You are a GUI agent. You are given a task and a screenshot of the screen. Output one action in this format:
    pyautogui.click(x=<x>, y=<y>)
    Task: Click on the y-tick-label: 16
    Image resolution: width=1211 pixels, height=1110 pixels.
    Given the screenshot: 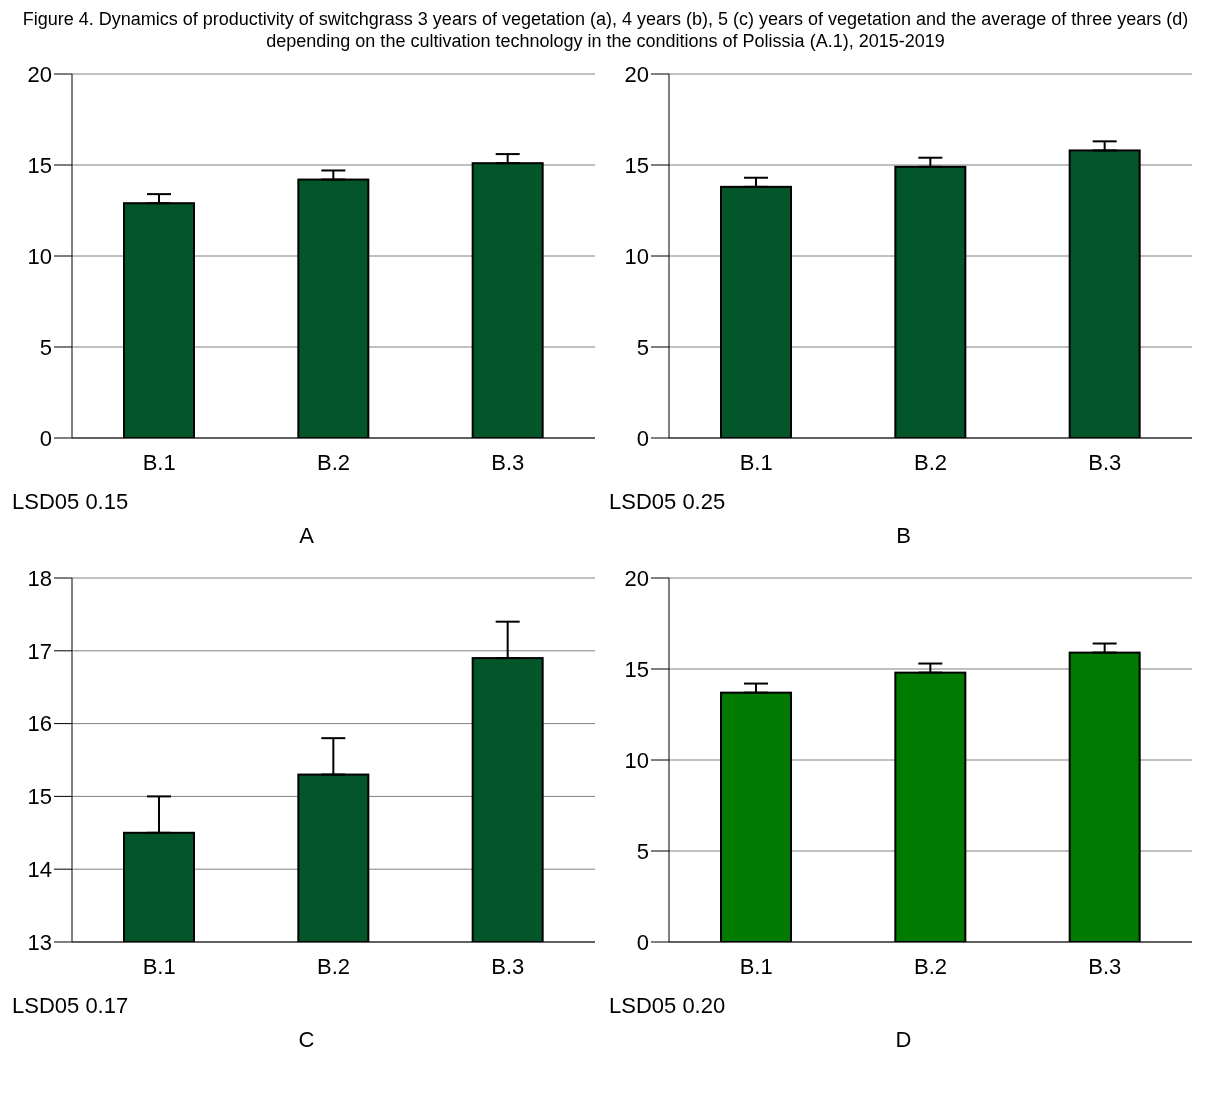 What is the action you would take?
    pyautogui.click(x=39, y=724)
    